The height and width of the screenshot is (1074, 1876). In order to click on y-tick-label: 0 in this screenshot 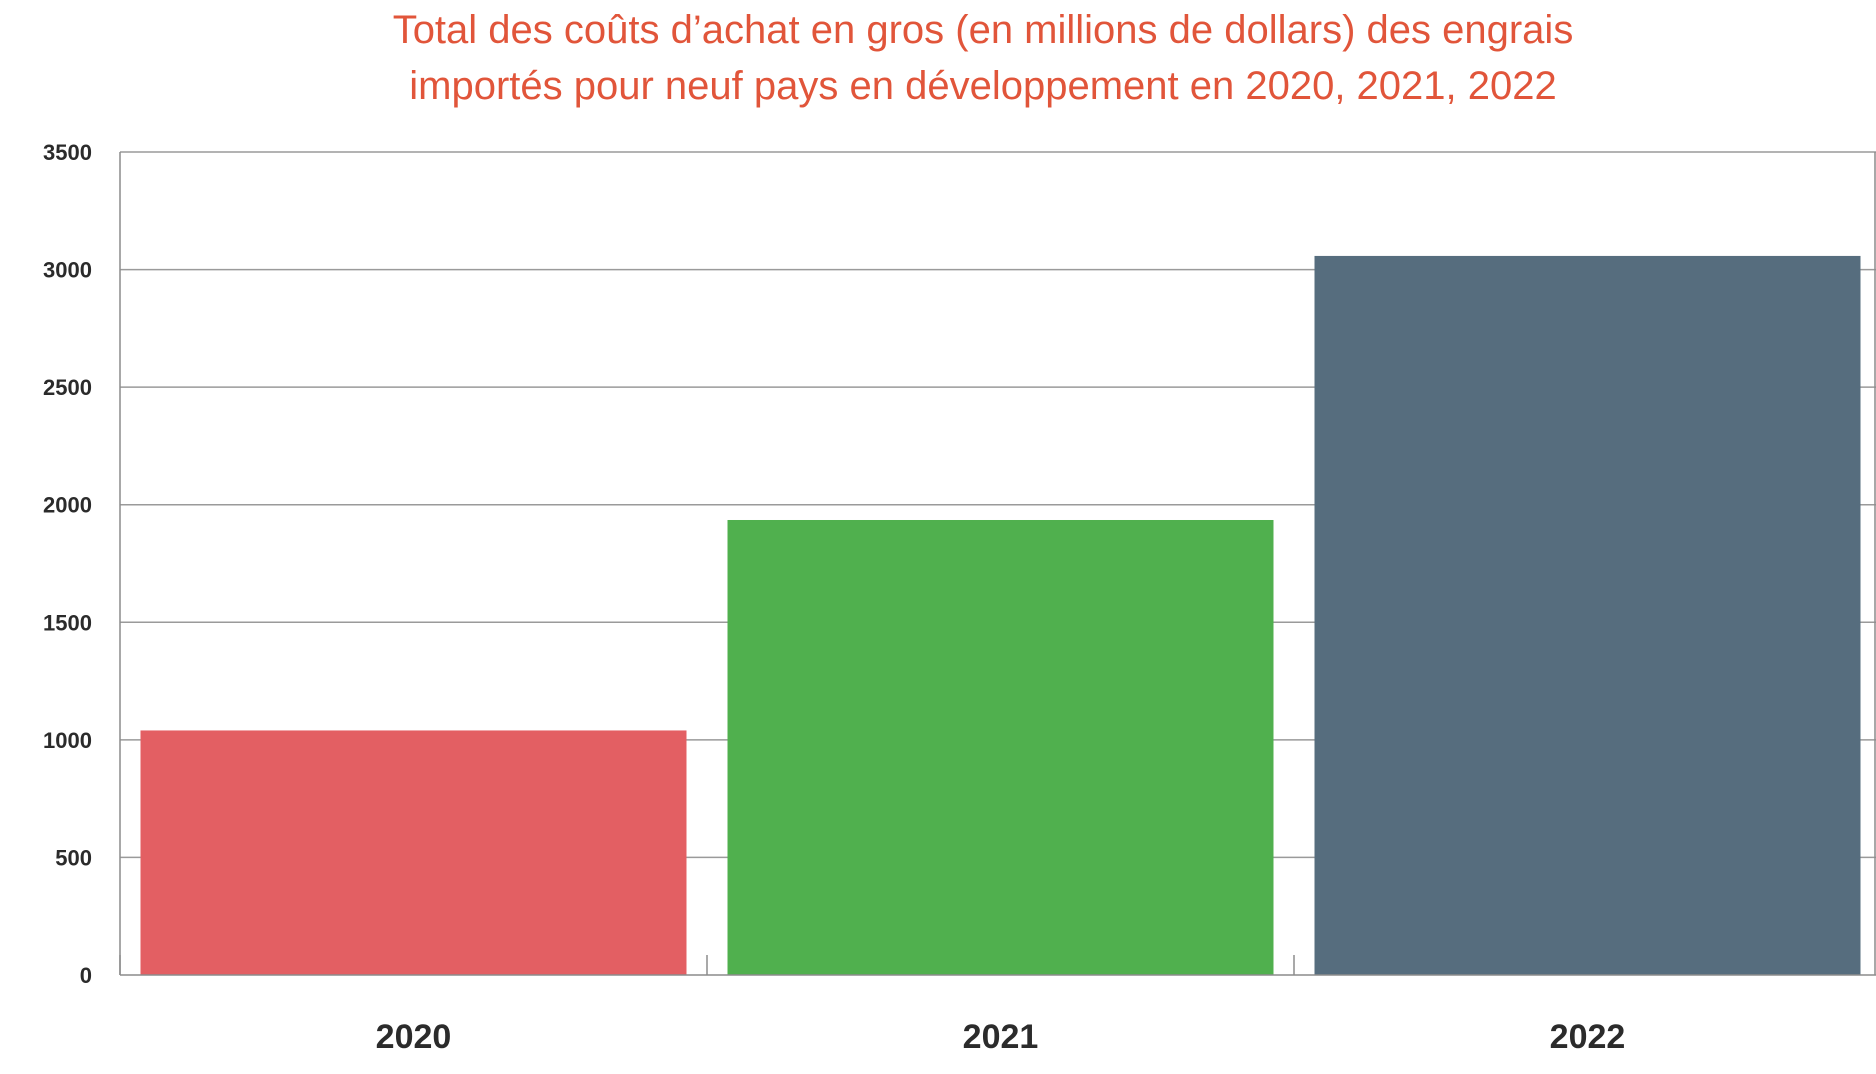, I will do `click(86, 975)`.